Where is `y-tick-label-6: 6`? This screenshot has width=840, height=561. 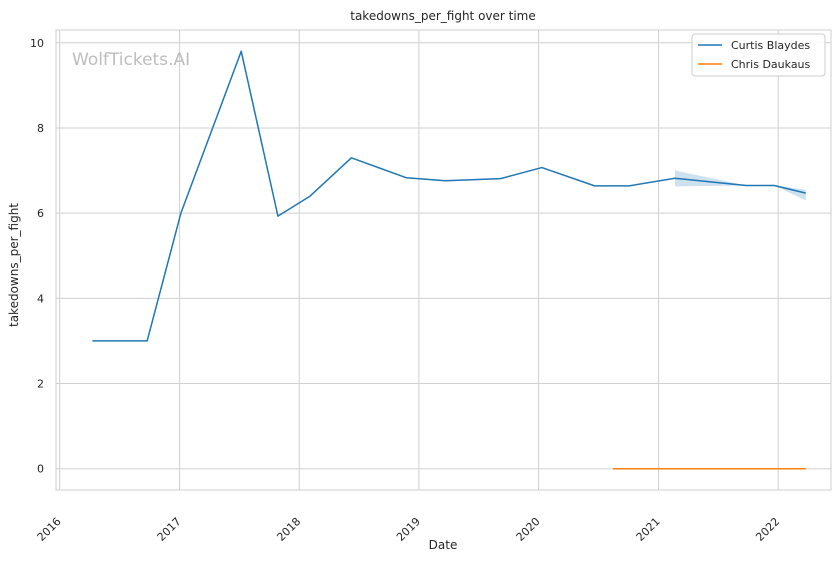
y-tick-label-6: 6 is located at coordinates (40, 213).